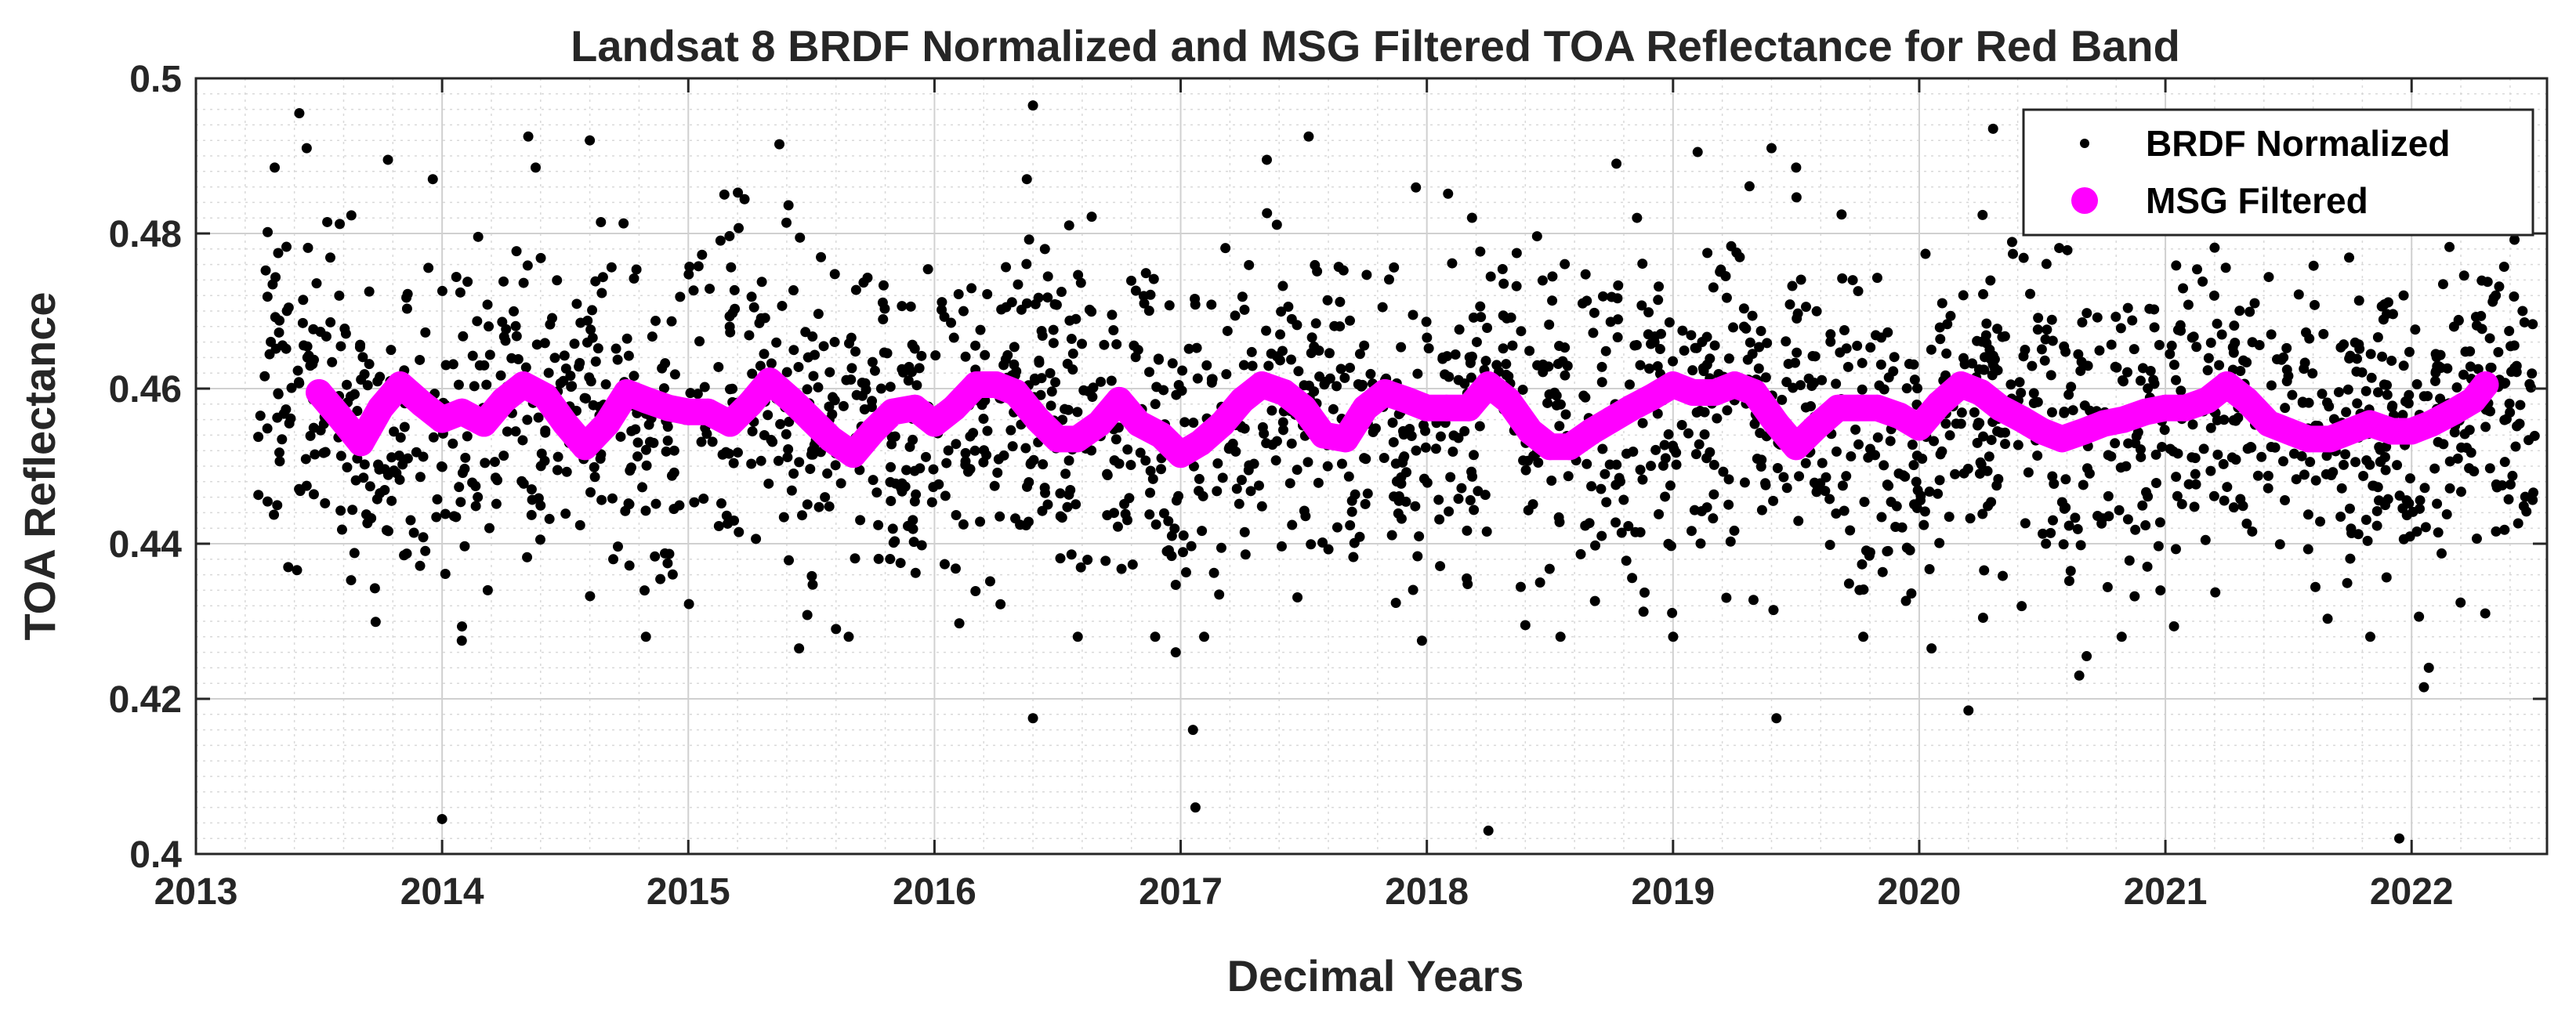 The height and width of the screenshot is (1013, 2576). What do you see at coordinates (2084, 200) in the screenshot?
I see `legend-marker-msg-filtered` at bounding box center [2084, 200].